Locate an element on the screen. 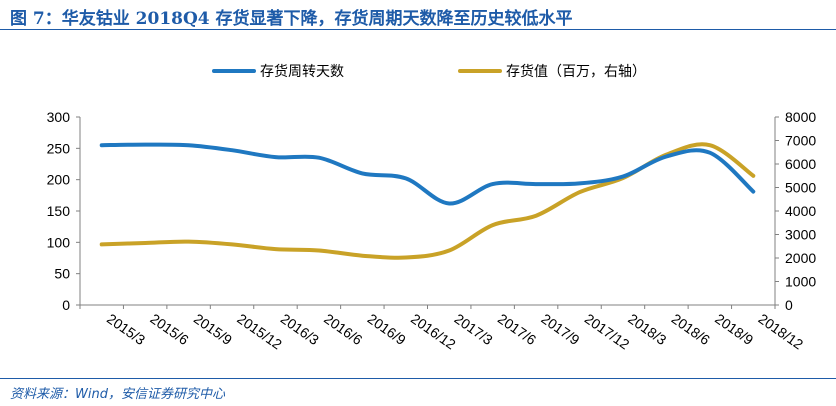 This screenshot has height=406, width=836. x-tick-label: 2015/3 is located at coordinates (126, 329).